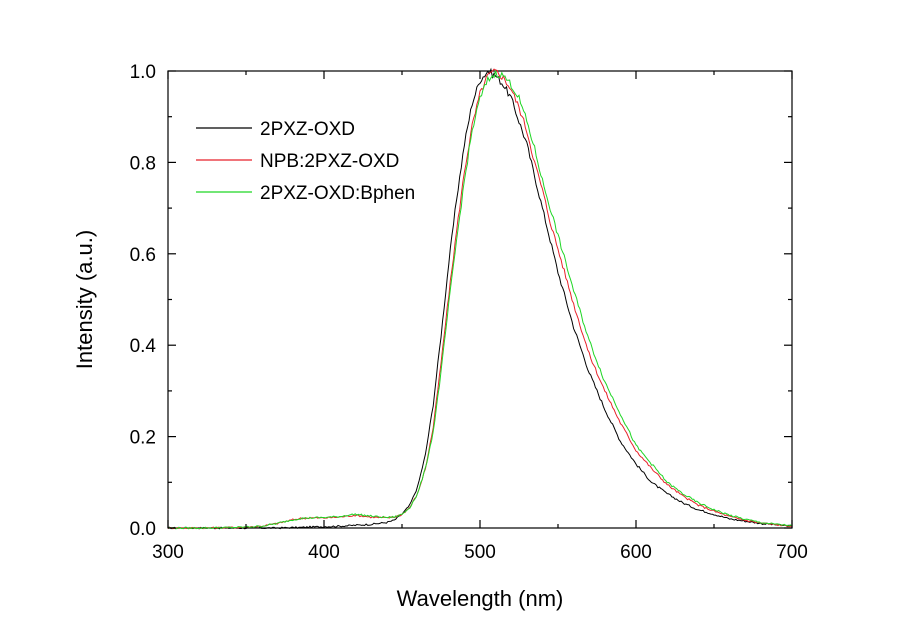 The width and height of the screenshot is (909, 629). What do you see at coordinates (337, 193) in the screenshot?
I see `legend-label: 2PXZ-OXD:Bphen` at bounding box center [337, 193].